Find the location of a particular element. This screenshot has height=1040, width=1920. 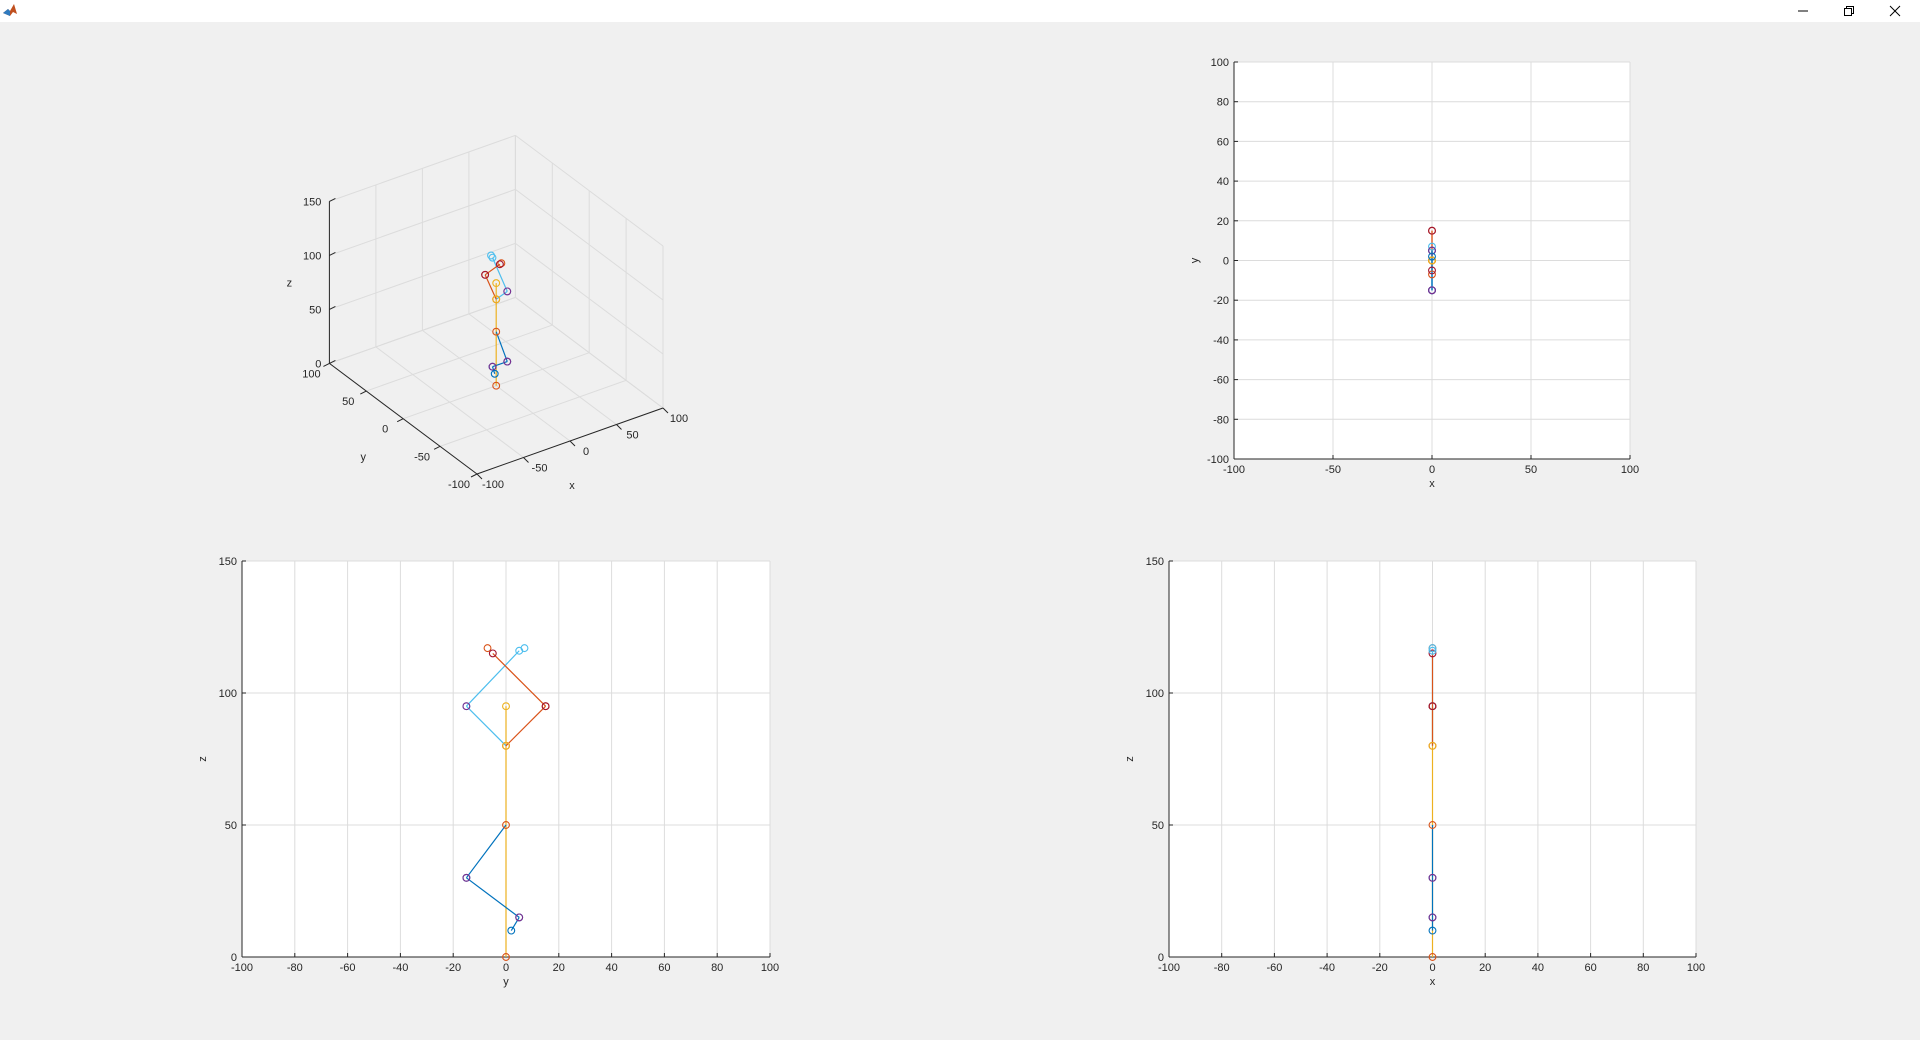

3d-view-y-tick-label: -100 is located at coordinates (459, 485).